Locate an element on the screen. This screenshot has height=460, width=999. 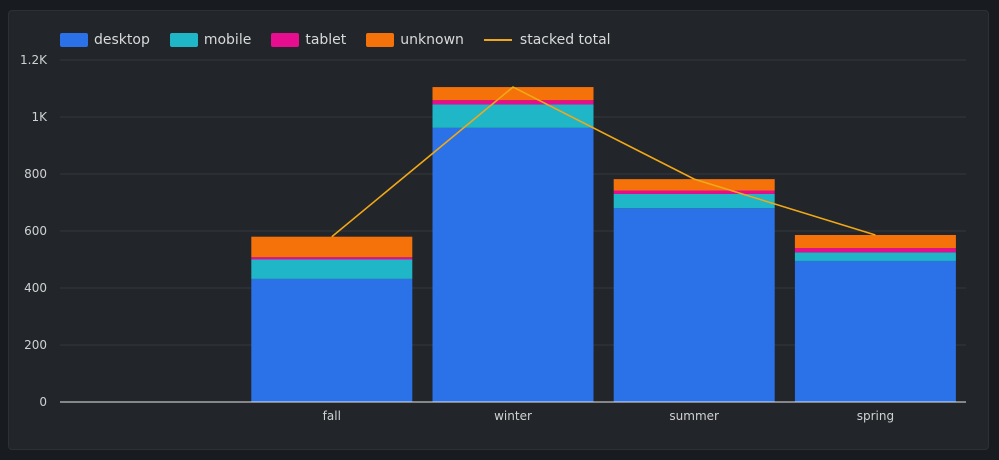
x-tick-label: winter is located at coordinates (513, 416).